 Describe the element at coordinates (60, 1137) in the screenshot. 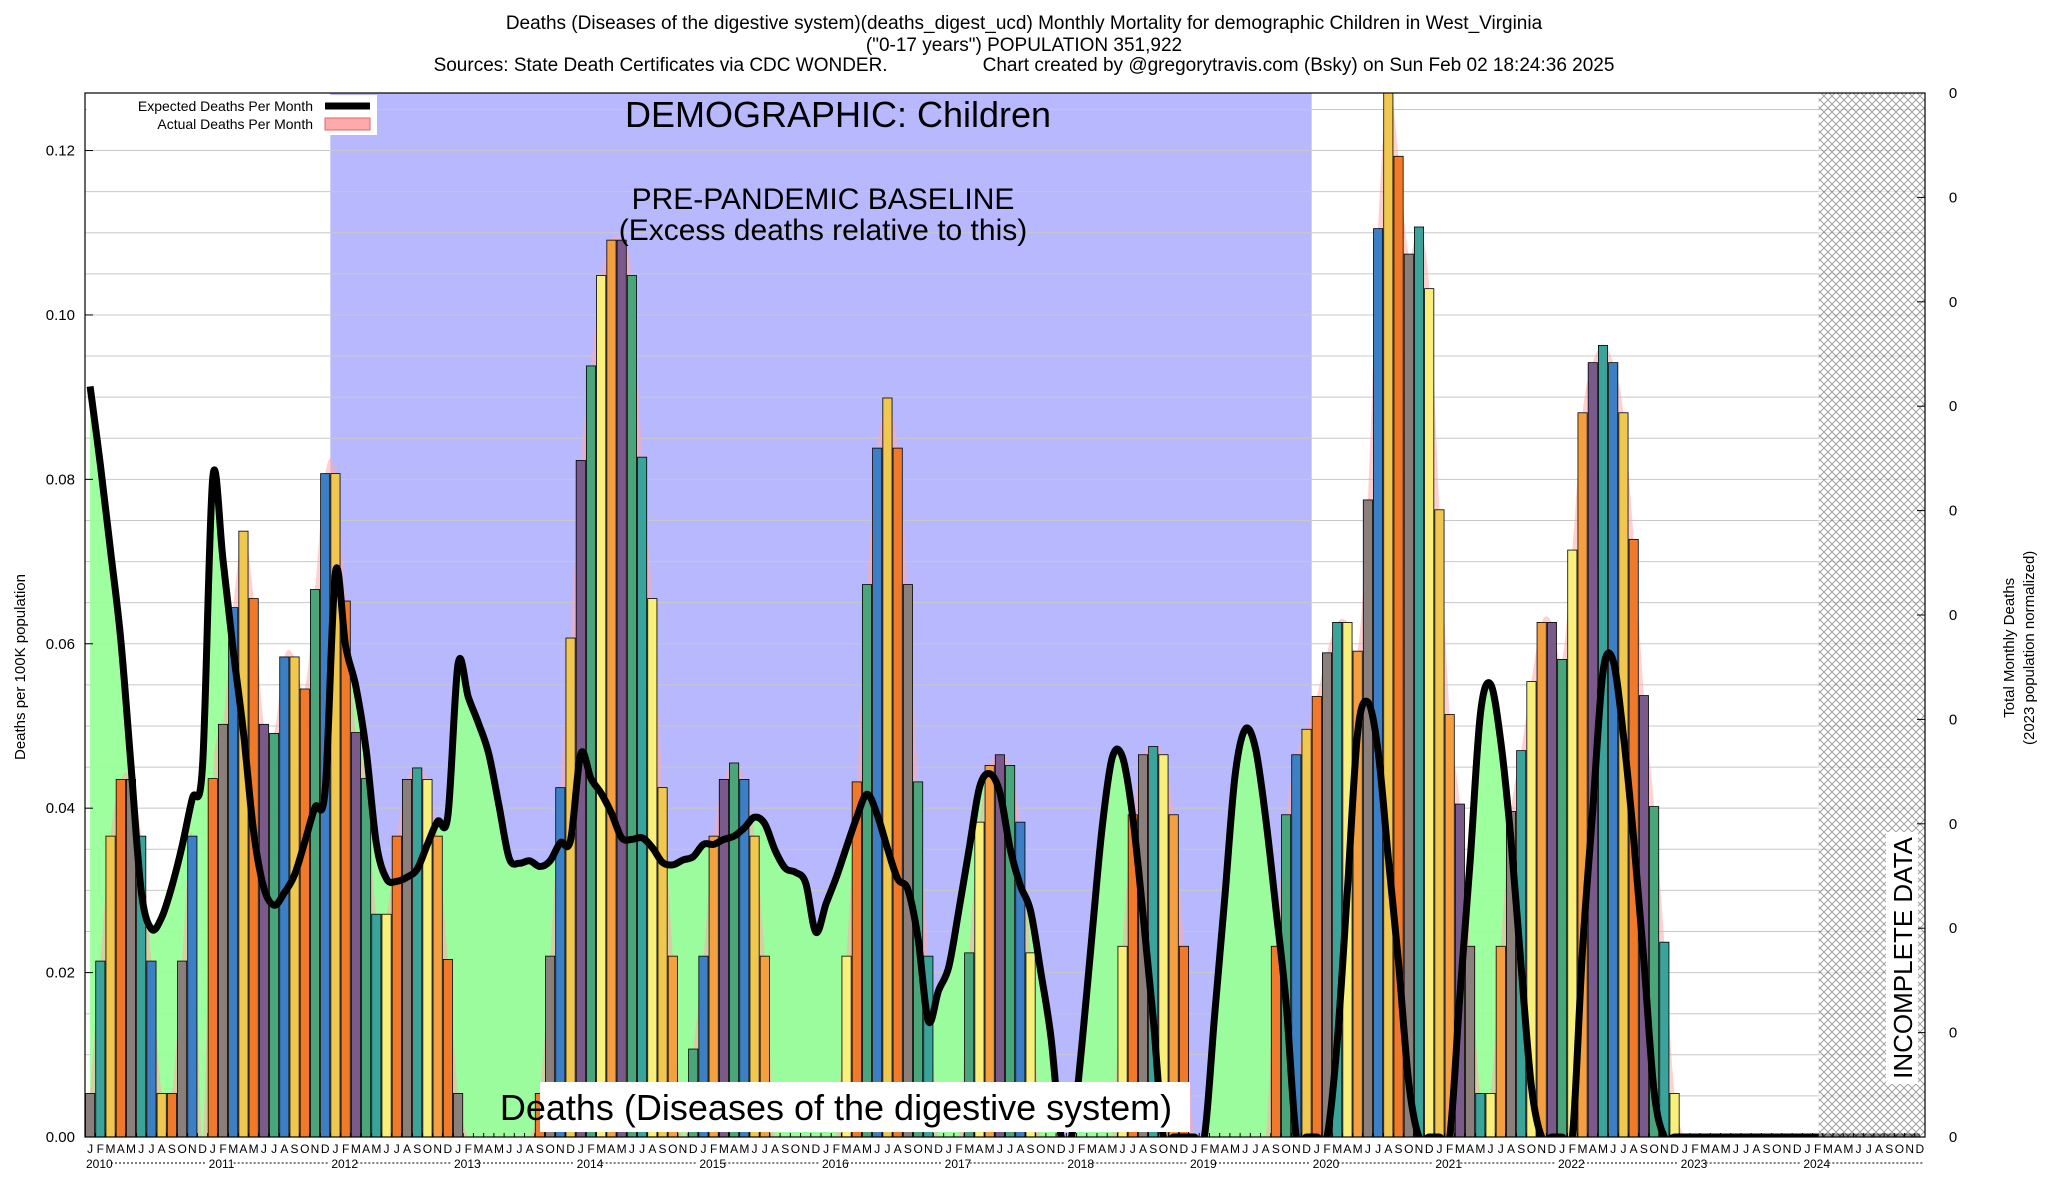

I see `y-tick-label: 0.00` at that location.